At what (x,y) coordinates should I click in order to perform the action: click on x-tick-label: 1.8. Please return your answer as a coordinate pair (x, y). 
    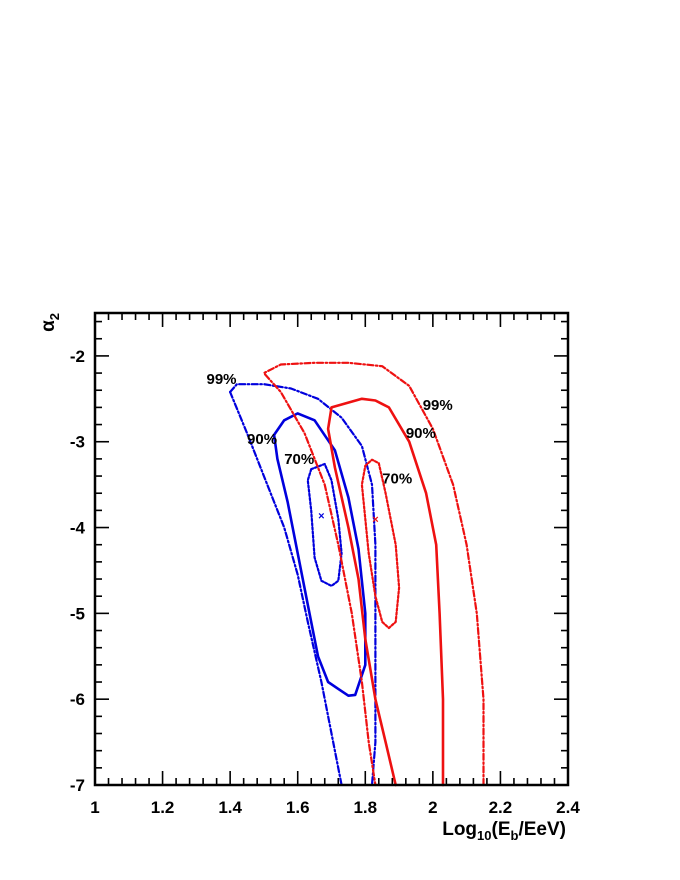
    Looking at the image, I should click on (365, 807).